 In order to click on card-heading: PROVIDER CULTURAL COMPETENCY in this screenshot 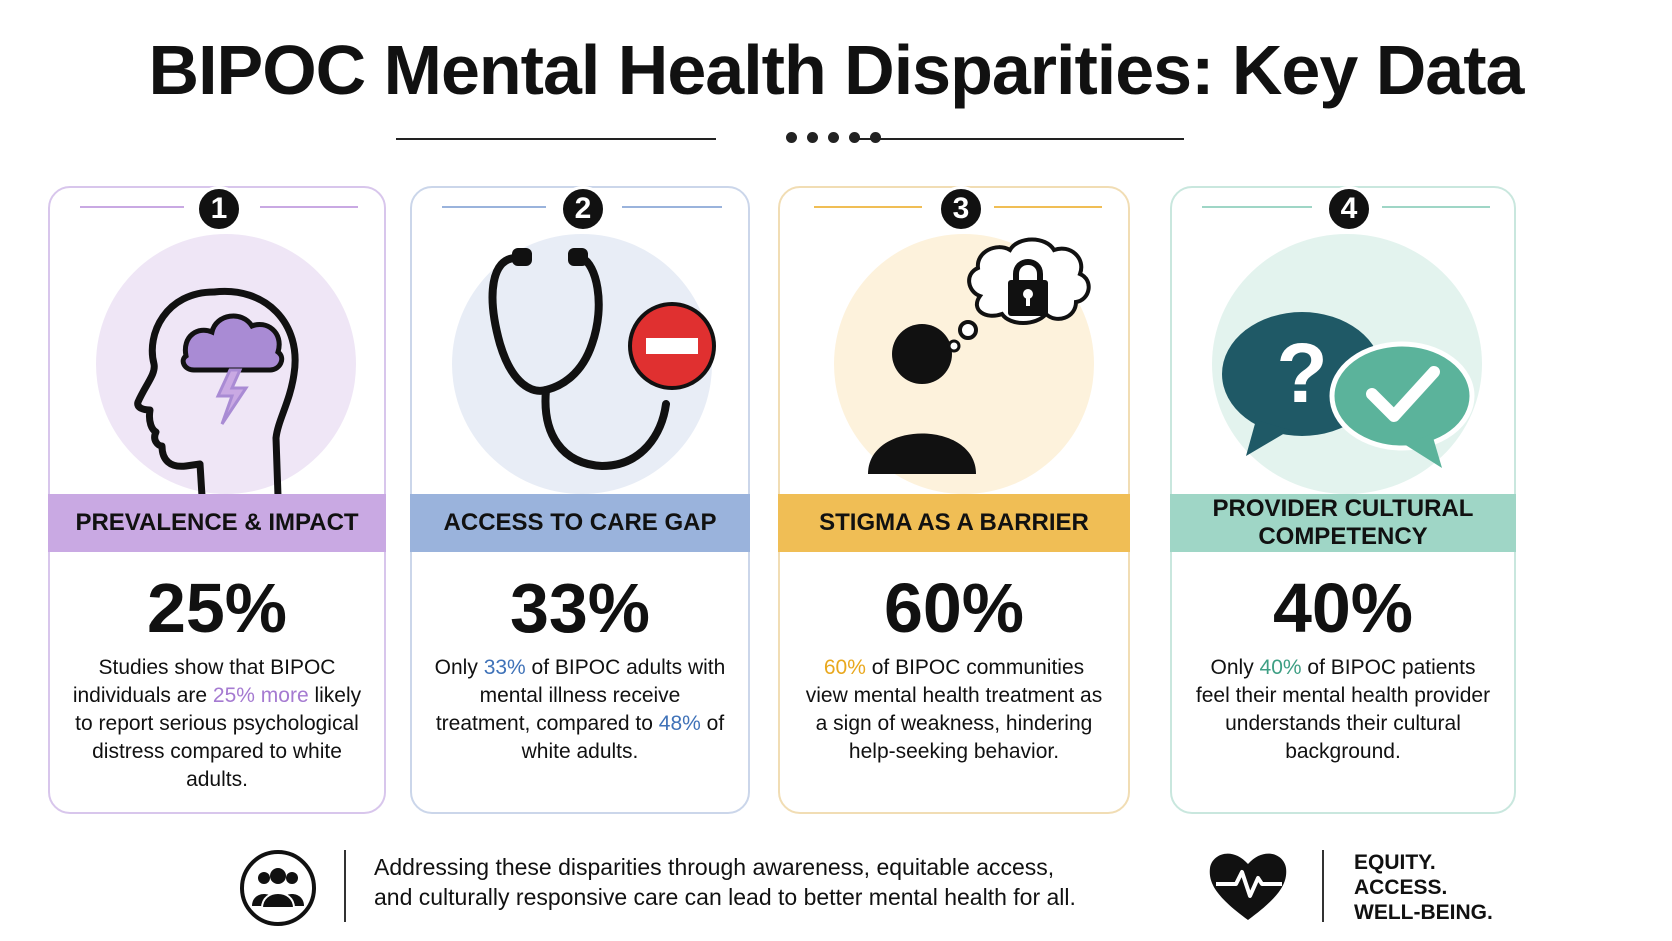, I will do `click(1343, 523)`.